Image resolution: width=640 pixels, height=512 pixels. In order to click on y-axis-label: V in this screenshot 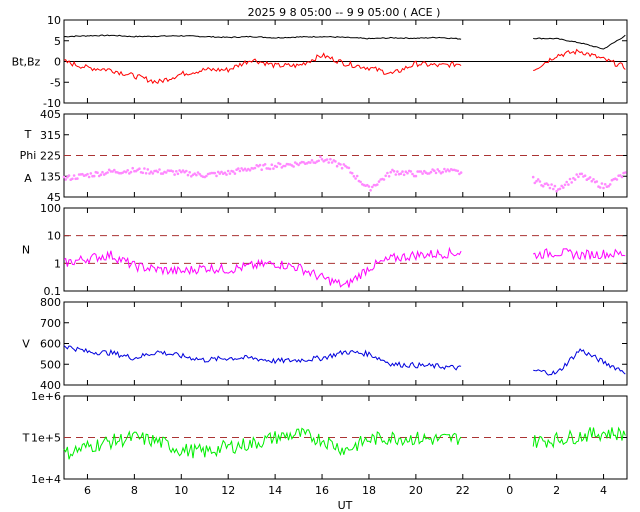, I will do `click(26, 344)`.